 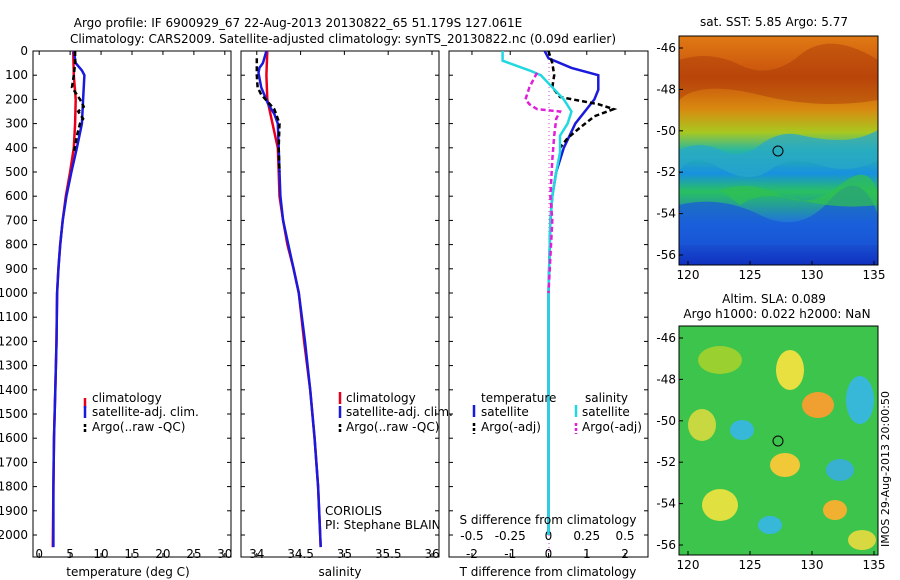 I want to click on depth-tick-label: 1100, so click(x=14, y=317).